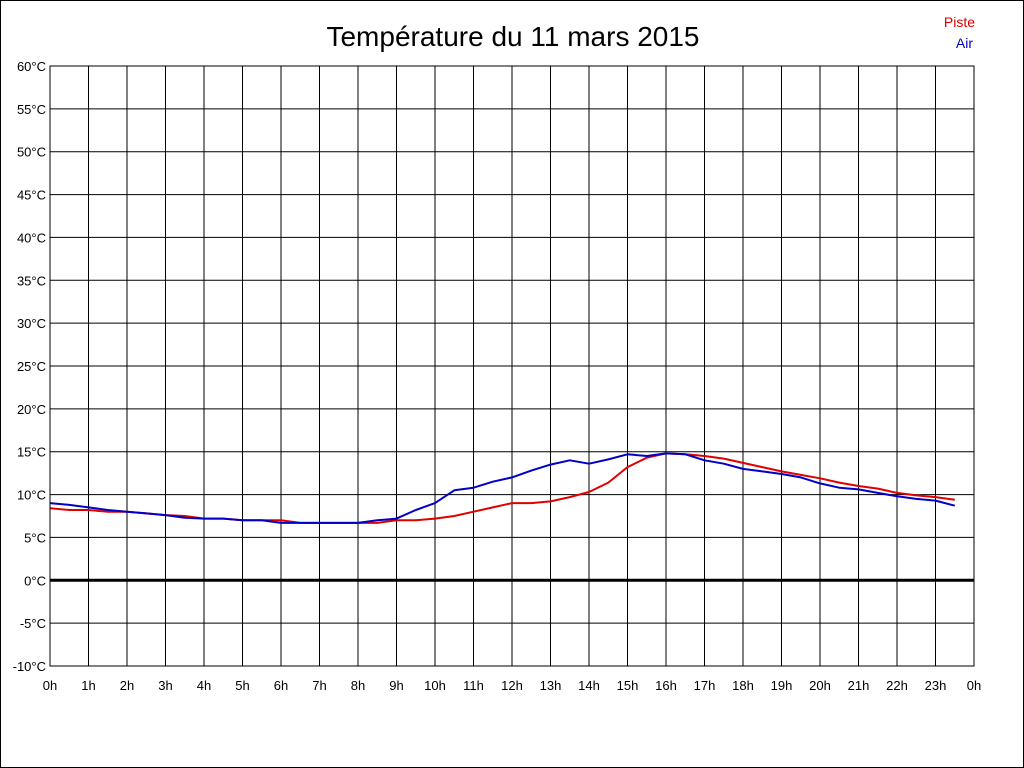 The image size is (1024, 768). What do you see at coordinates (512, 685) in the screenshot?
I see `x-tick-label: 12h` at bounding box center [512, 685].